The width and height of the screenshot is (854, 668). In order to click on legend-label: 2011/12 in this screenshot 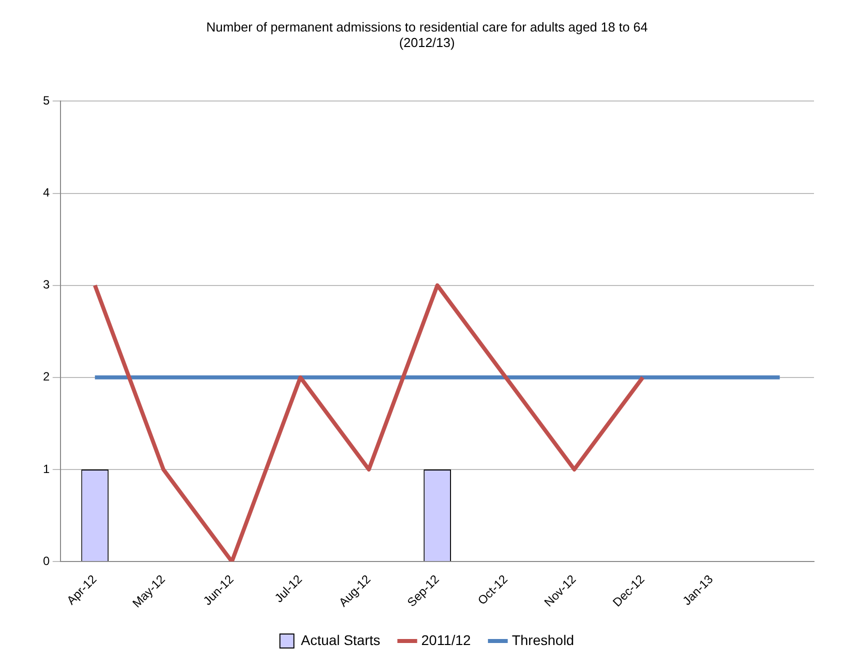, I will do `click(446, 640)`.